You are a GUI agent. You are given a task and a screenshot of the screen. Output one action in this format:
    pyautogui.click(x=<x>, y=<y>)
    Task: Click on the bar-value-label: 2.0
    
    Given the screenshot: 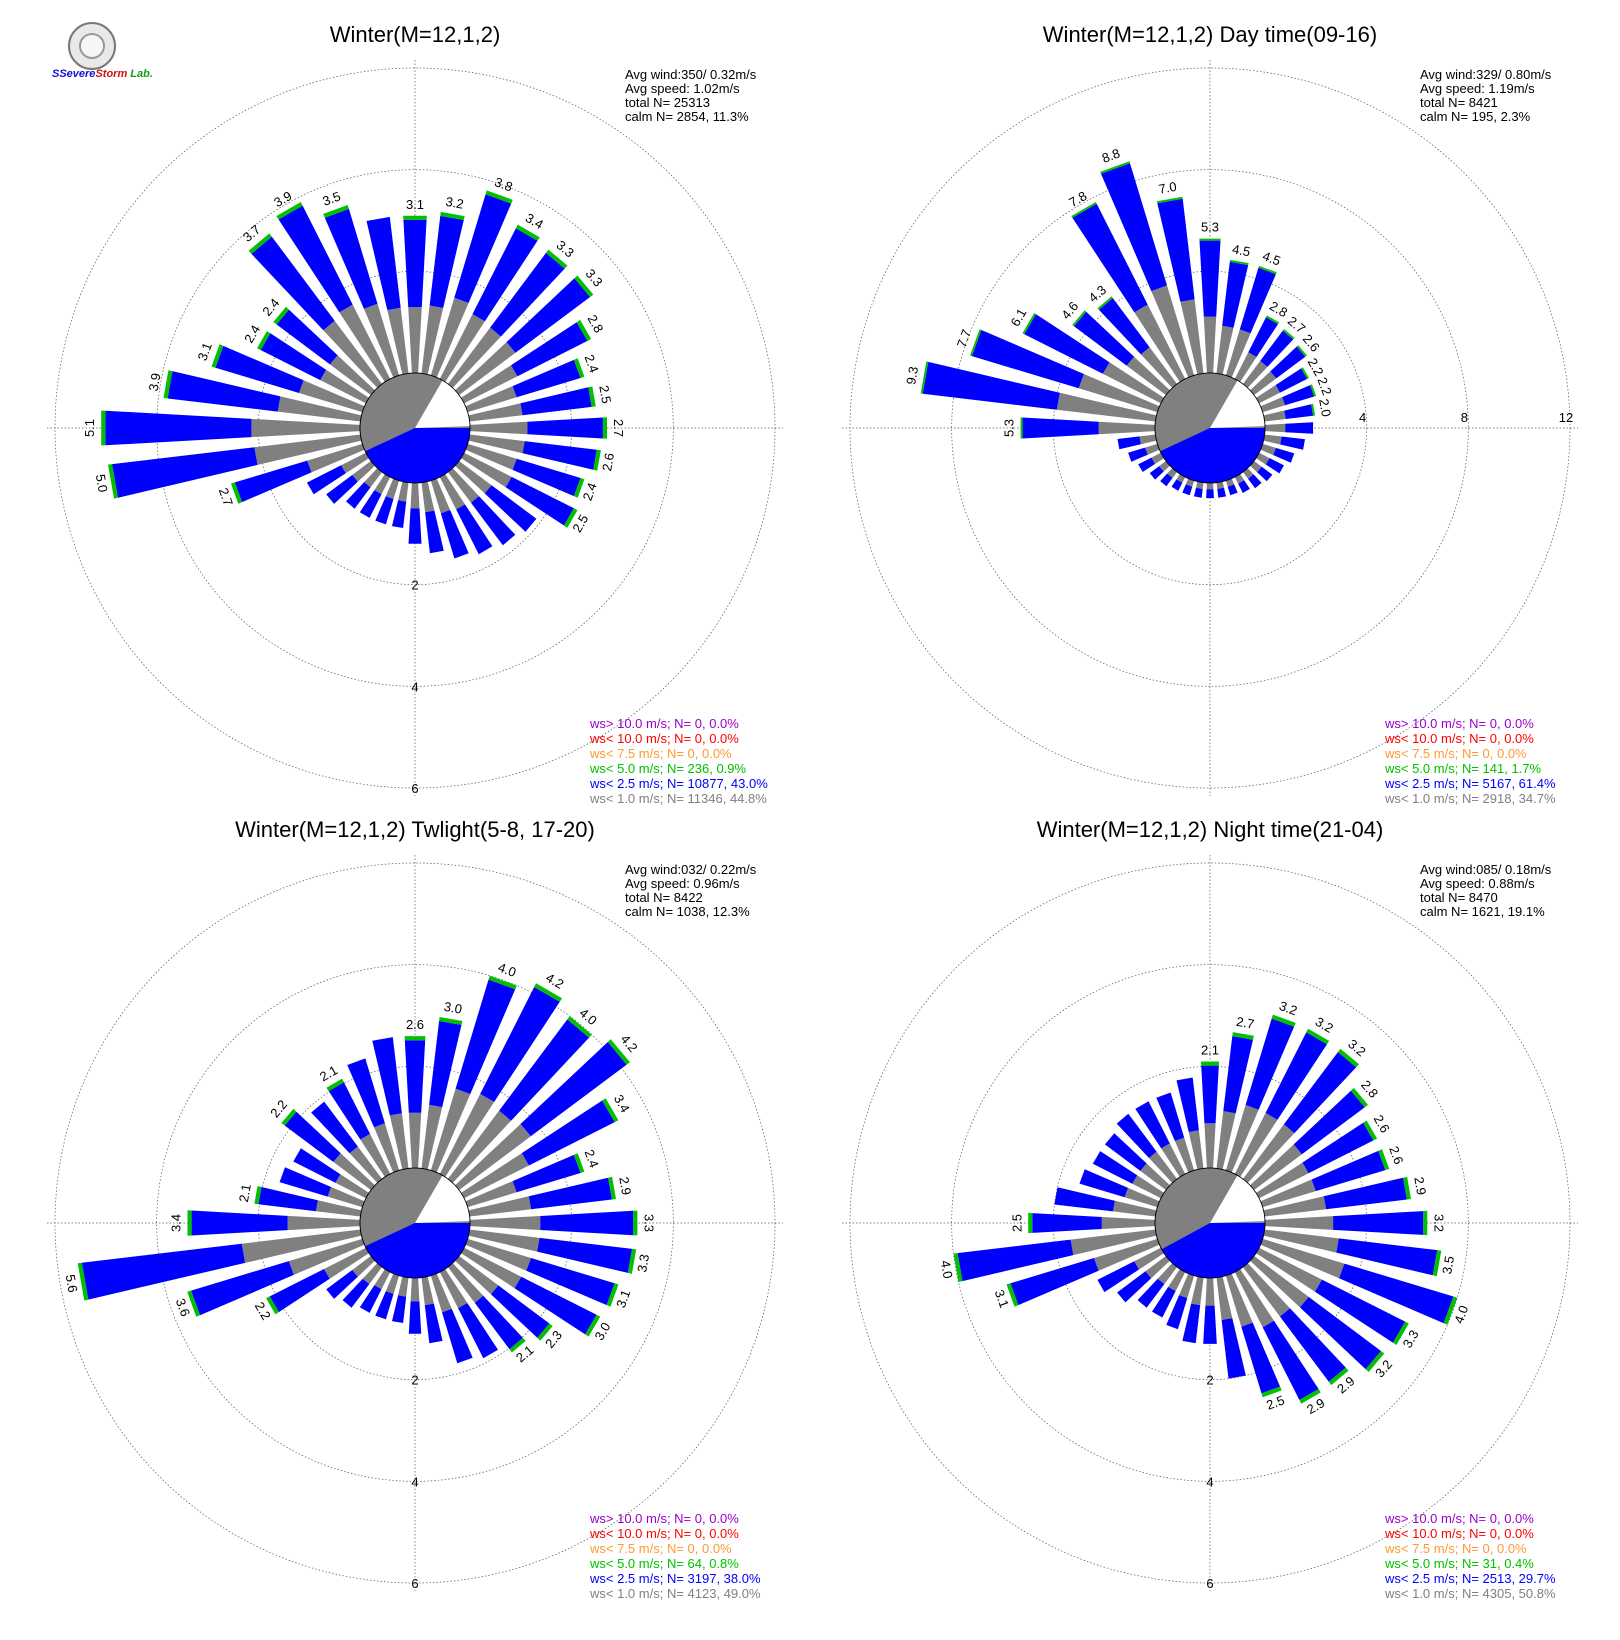 What is the action you would take?
    pyautogui.click(x=1325, y=408)
    